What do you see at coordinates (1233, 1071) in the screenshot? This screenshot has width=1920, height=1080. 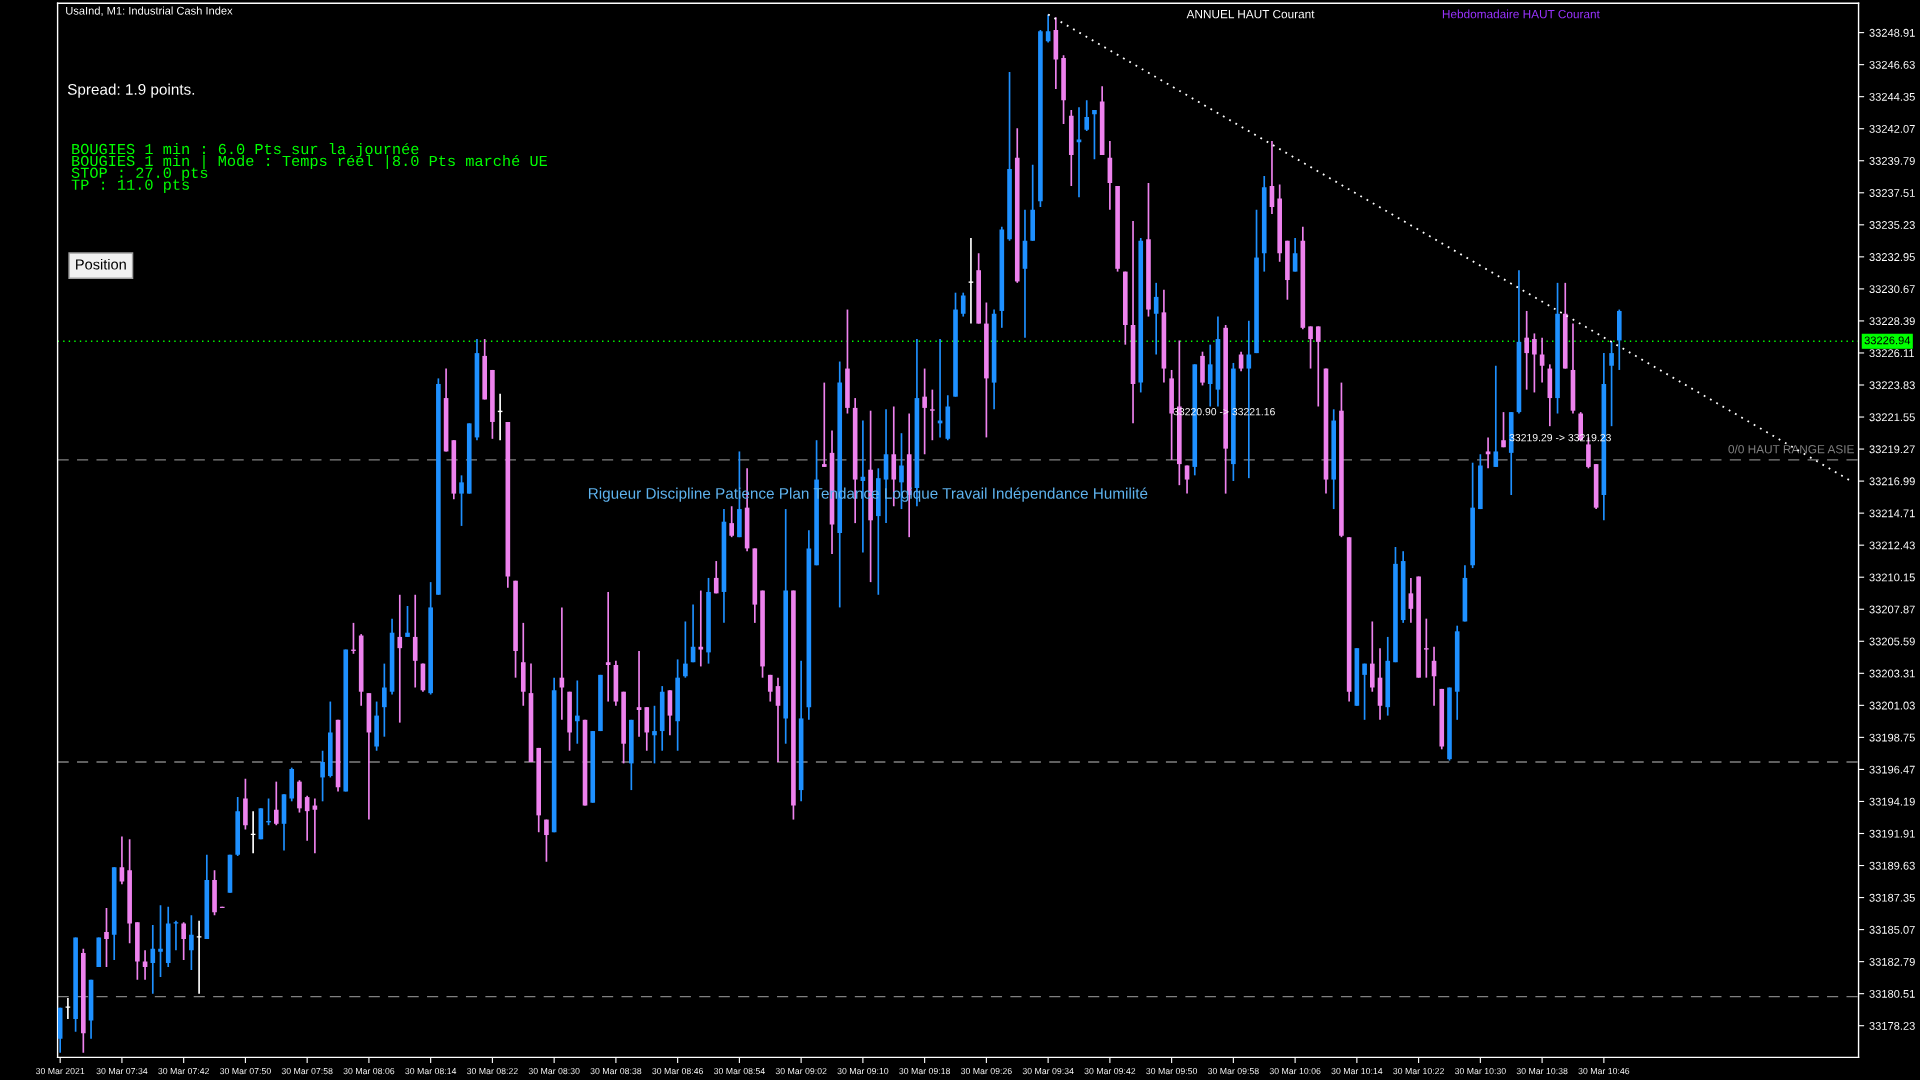 I see `x-tick-label: 30 Mar 09:58` at bounding box center [1233, 1071].